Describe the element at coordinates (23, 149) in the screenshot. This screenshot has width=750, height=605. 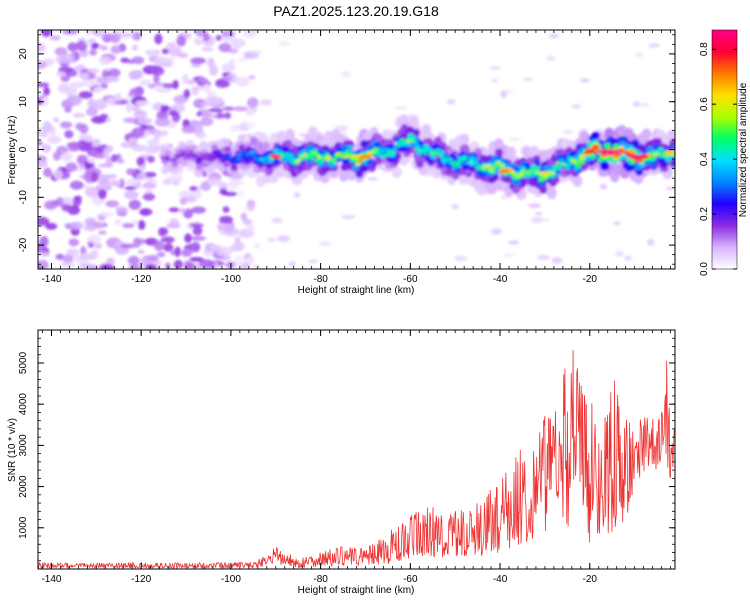
I see `spectrogram-y-tick-label: 0` at that location.